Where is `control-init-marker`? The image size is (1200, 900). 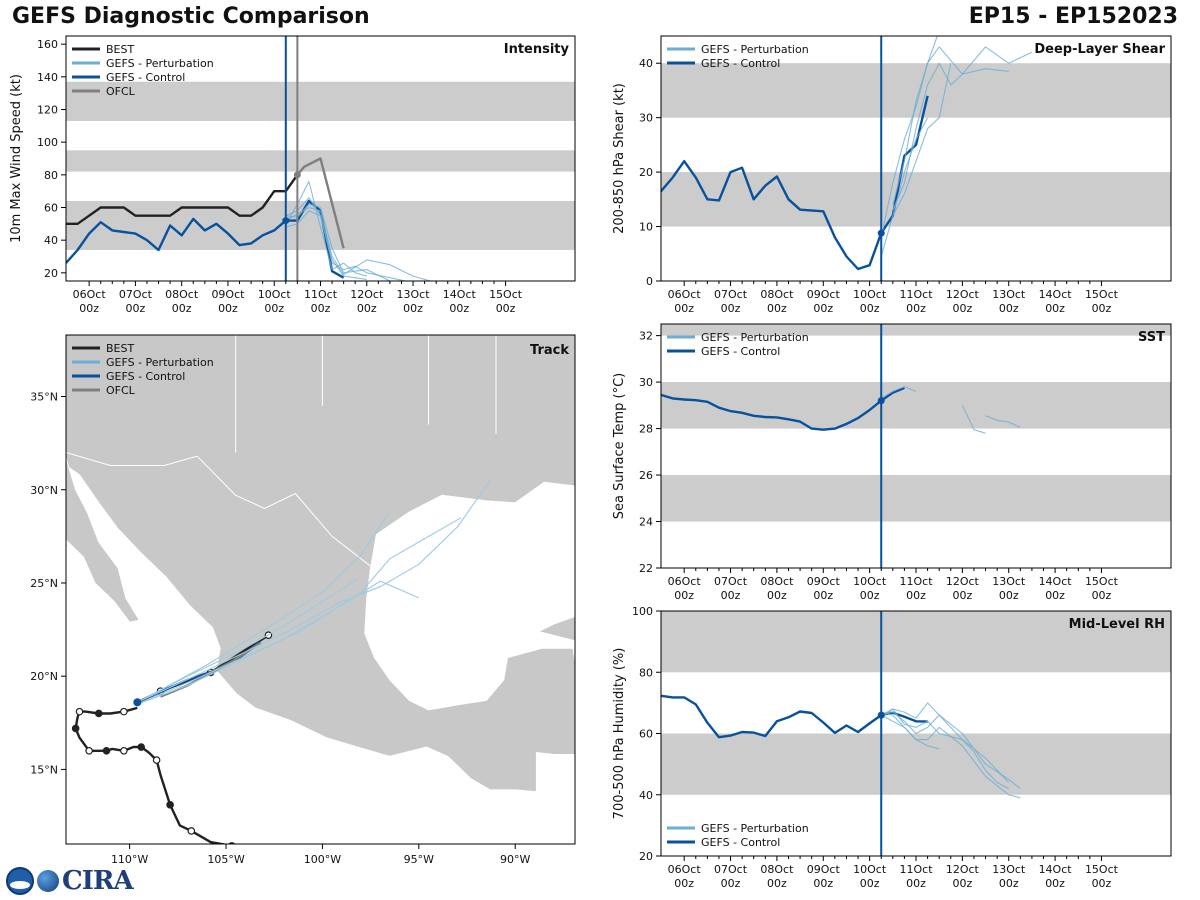 control-init-marker is located at coordinates (286, 221).